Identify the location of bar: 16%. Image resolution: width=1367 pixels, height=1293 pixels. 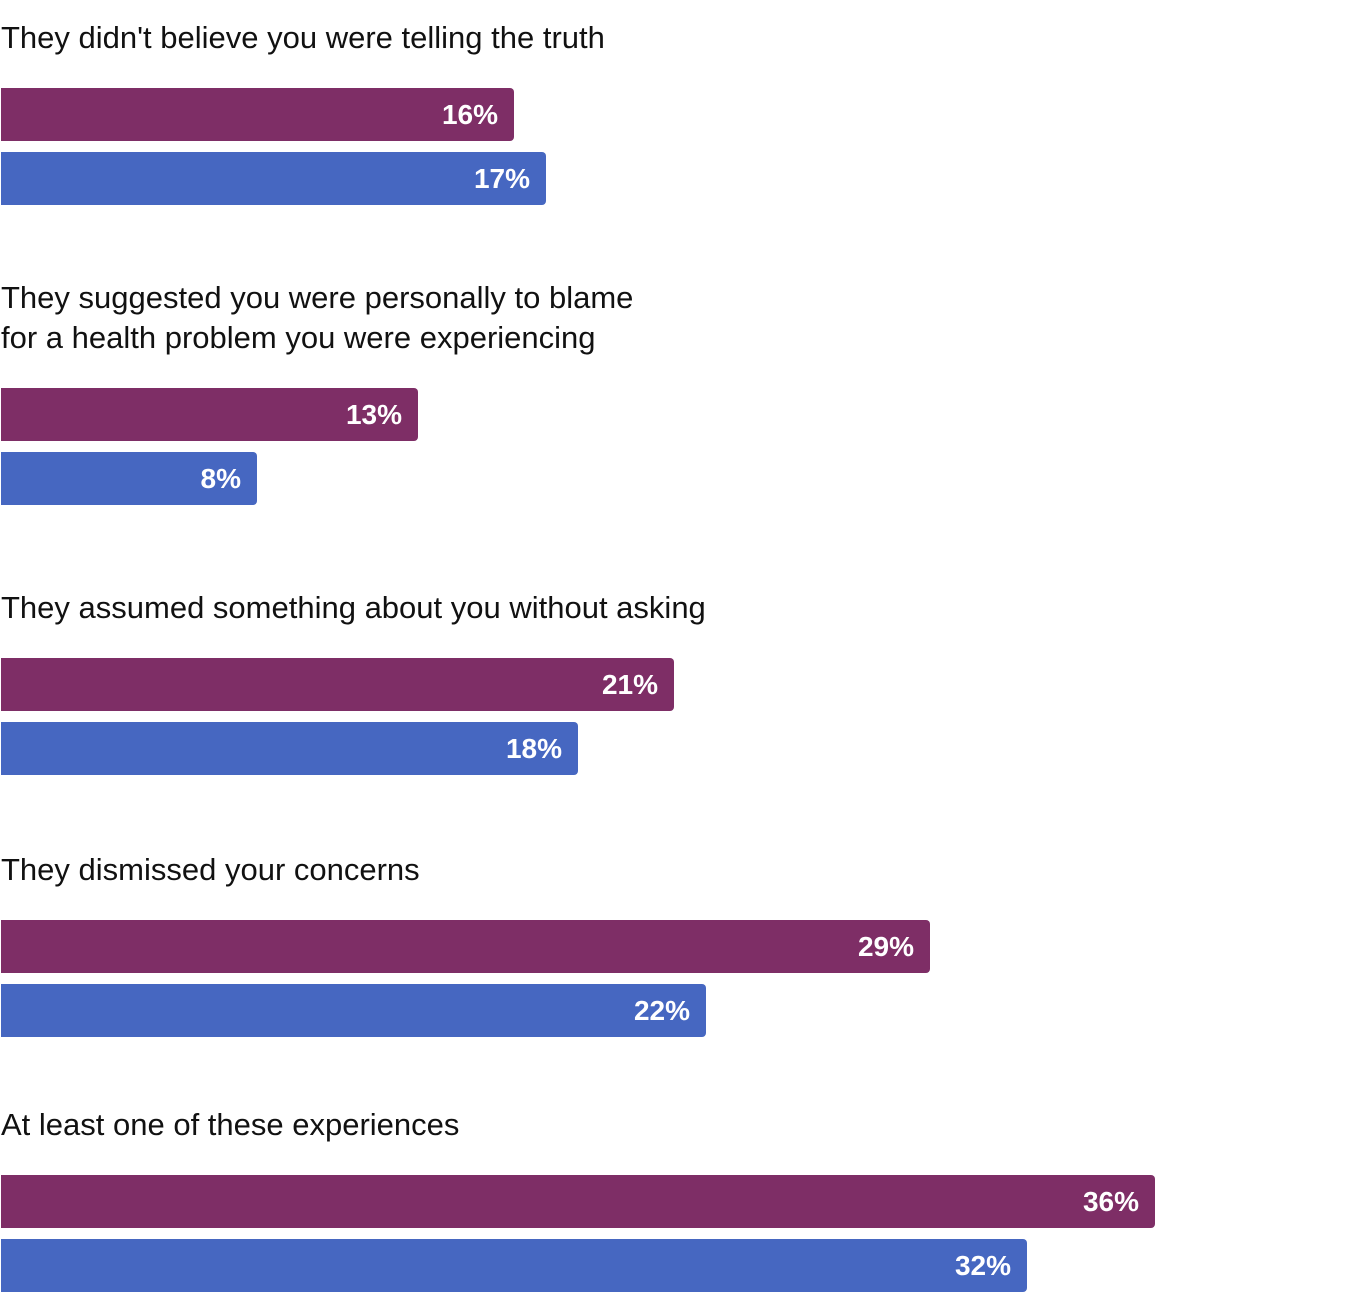
(257, 114).